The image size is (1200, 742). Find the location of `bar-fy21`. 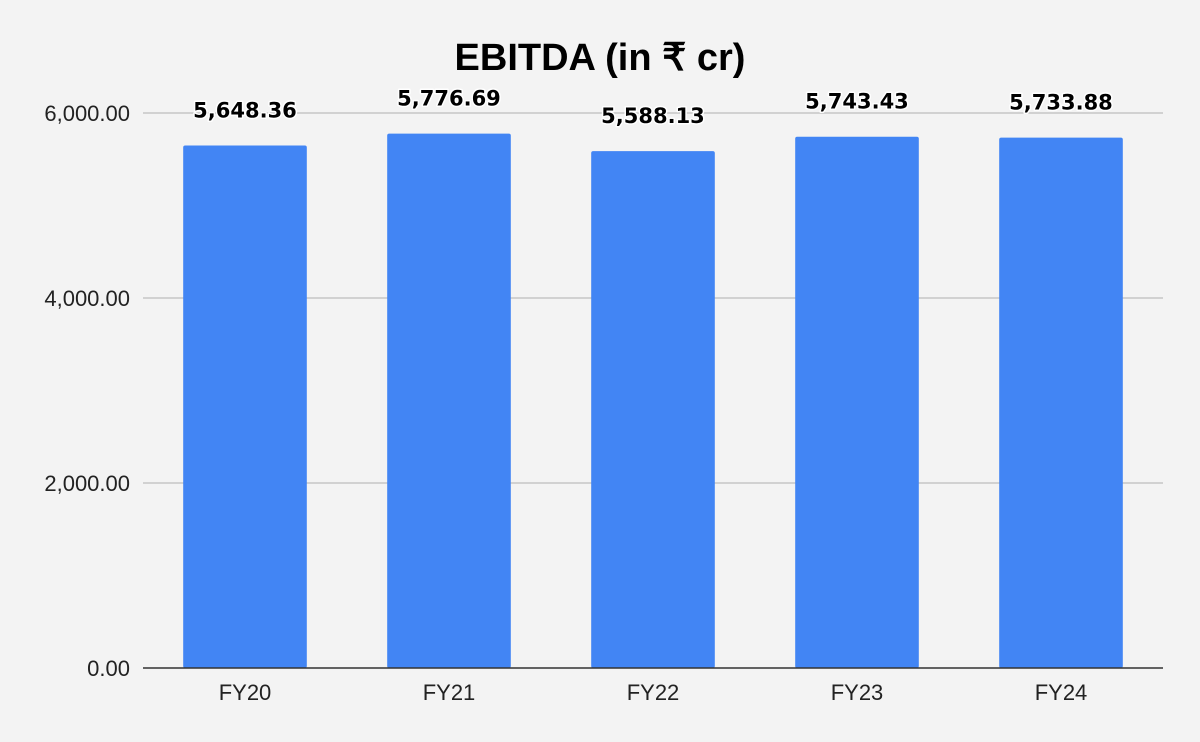

bar-fy21 is located at coordinates (449, 400).